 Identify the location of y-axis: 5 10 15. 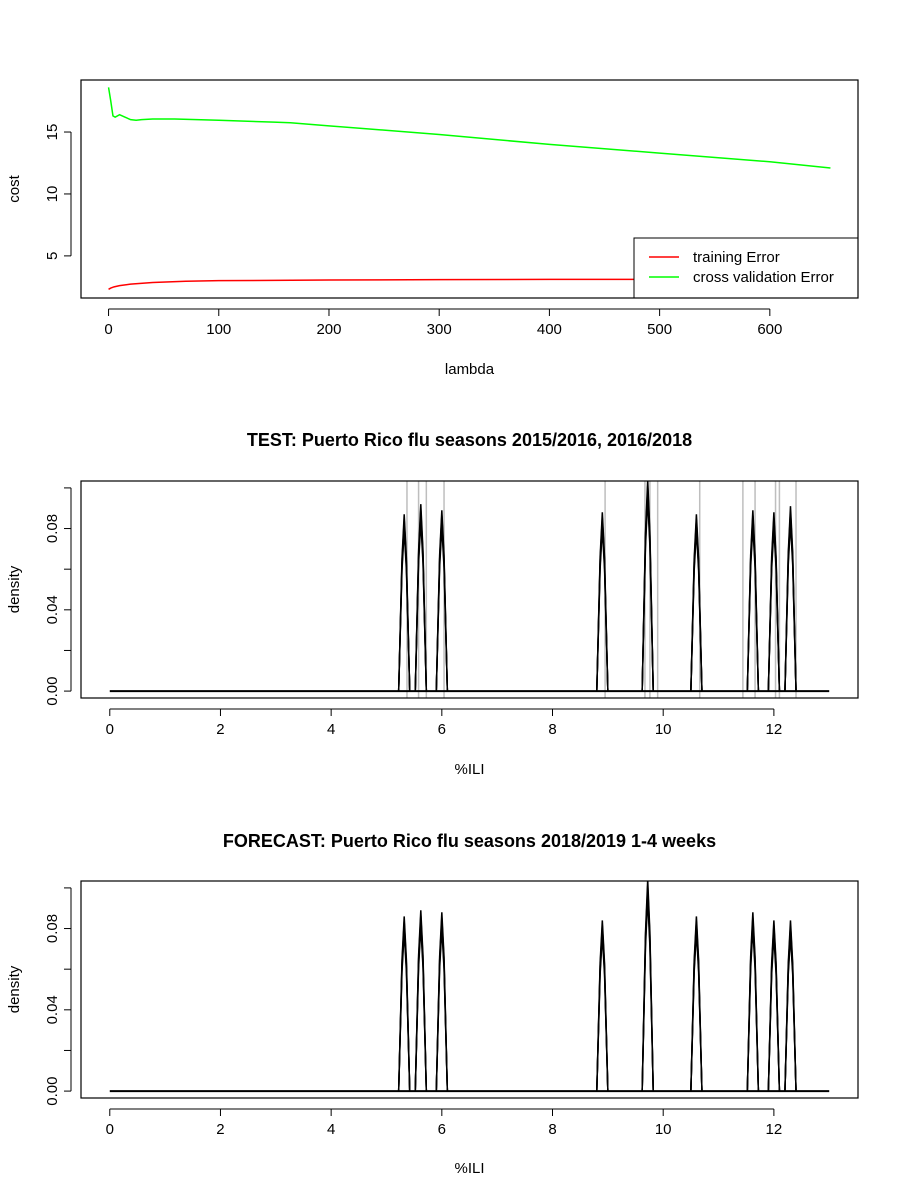
(58, 192).